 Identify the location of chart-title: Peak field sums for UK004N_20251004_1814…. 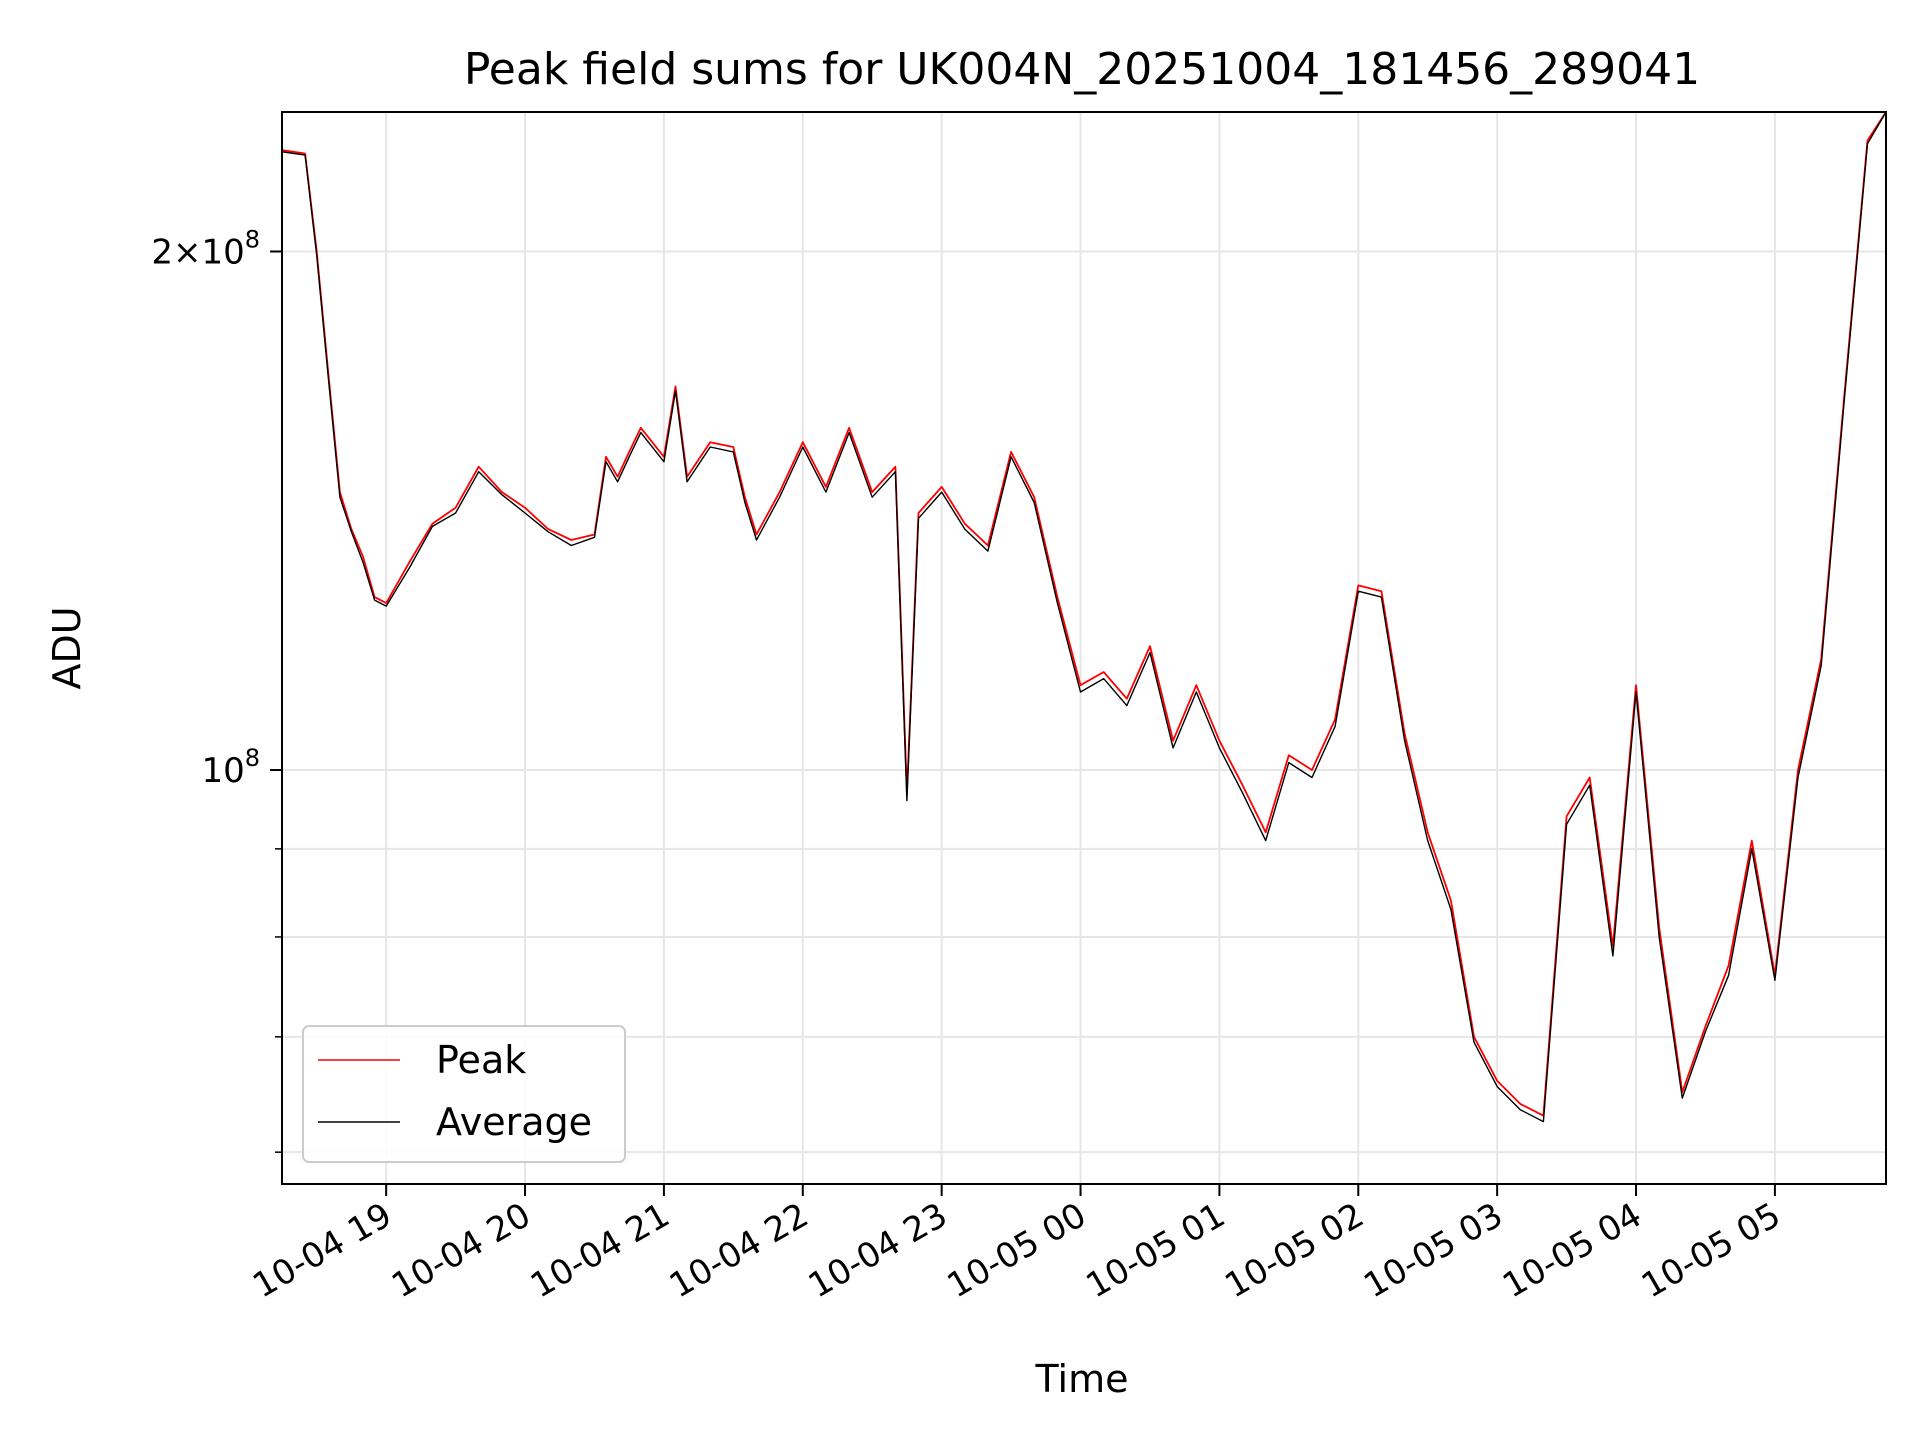
(1082, 69).